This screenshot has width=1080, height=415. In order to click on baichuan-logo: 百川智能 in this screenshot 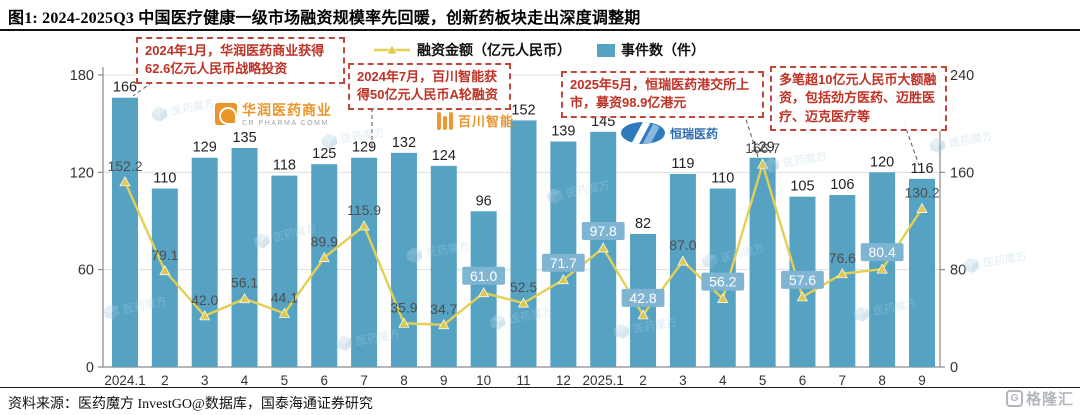, I will do `click(475, 120)`.